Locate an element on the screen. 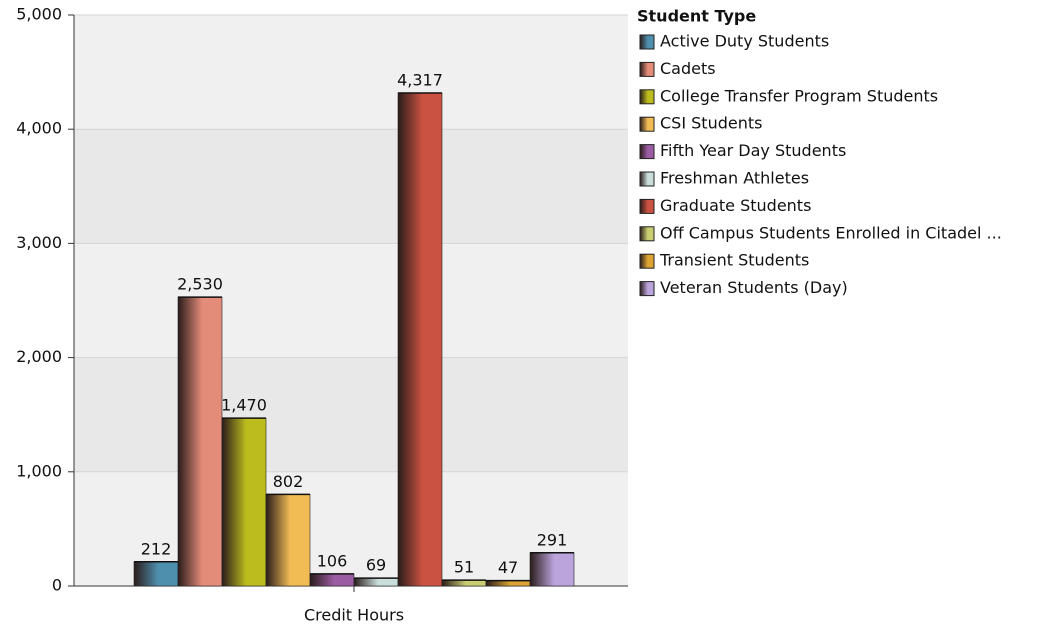  data-label: 106 is located at coordinates (332, 560).